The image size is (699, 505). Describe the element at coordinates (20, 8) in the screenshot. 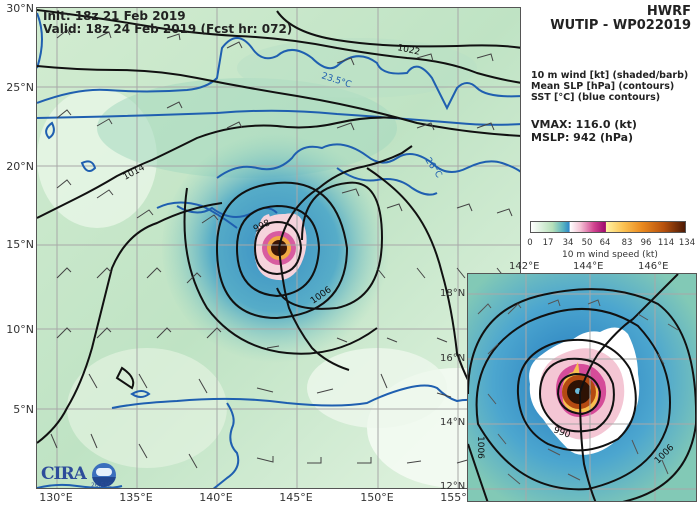

I see `lat-label-30n: 30°N` at that location.